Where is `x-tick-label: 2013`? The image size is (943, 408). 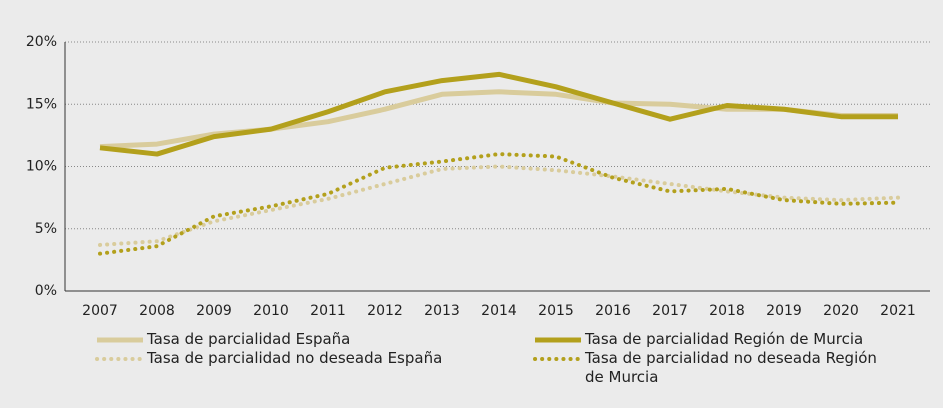
x-tick-label: 2013 is located at coordinates (442, 311).